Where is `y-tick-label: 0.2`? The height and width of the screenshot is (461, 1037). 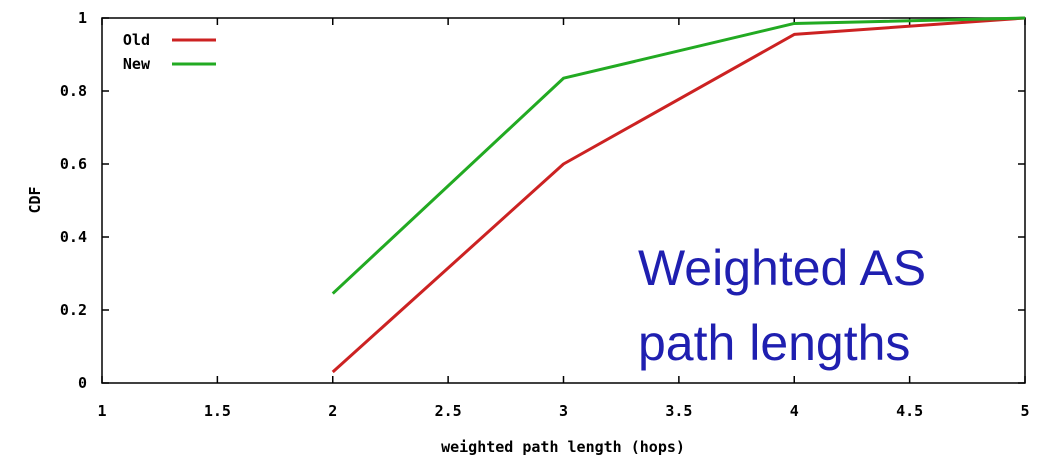 y-tick-label: 0.2 is located at coordinates (73, 310).